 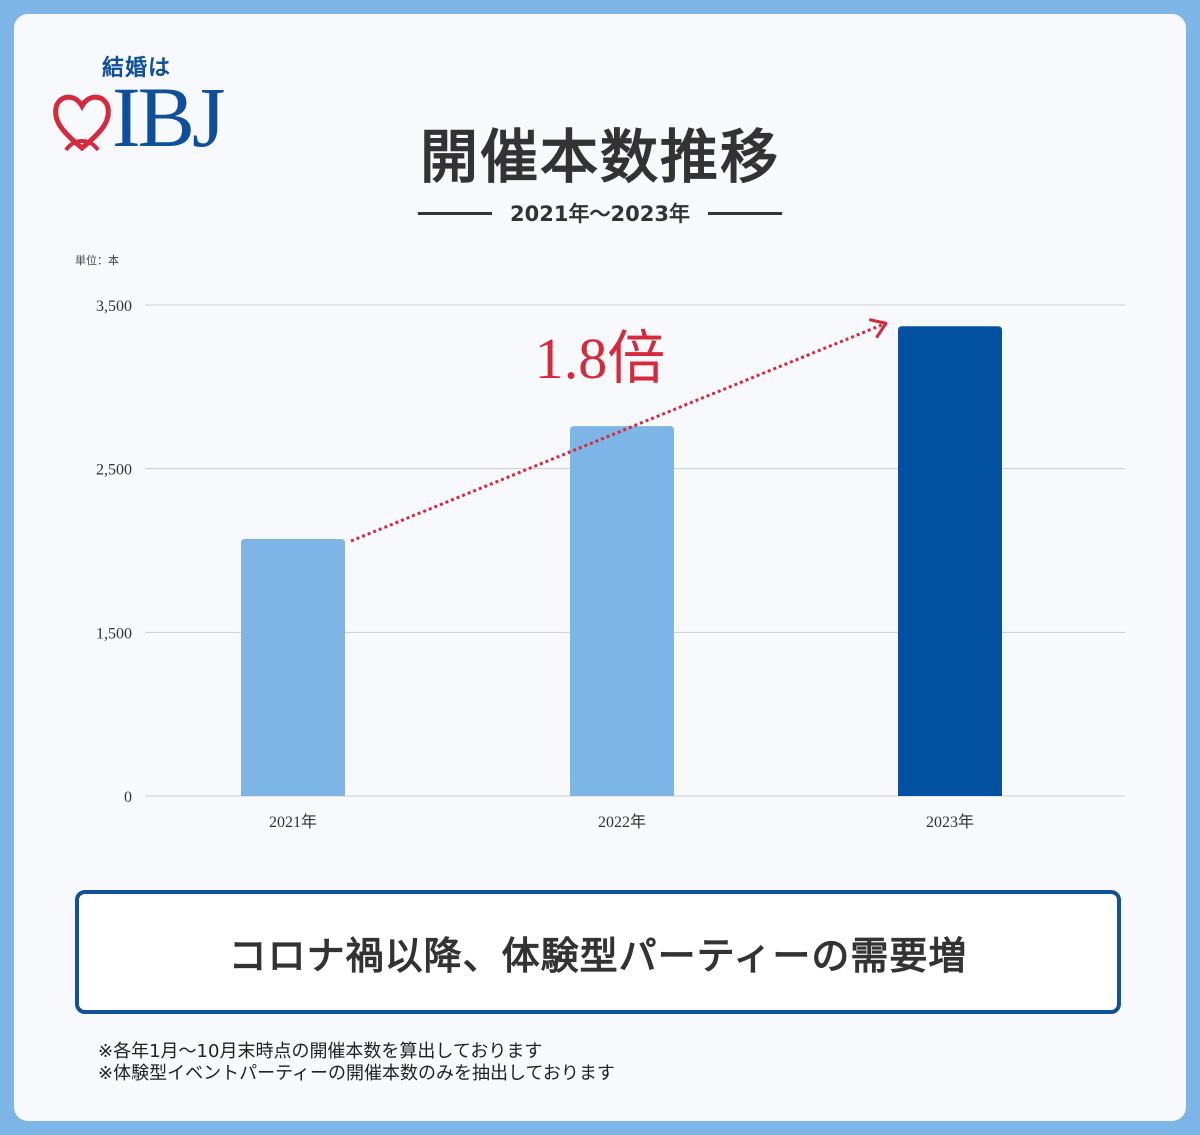 What do you see at coordinates (878, 328) in the screenshot?
I see `trend-arrowhead` at bounding box center [878, 328].